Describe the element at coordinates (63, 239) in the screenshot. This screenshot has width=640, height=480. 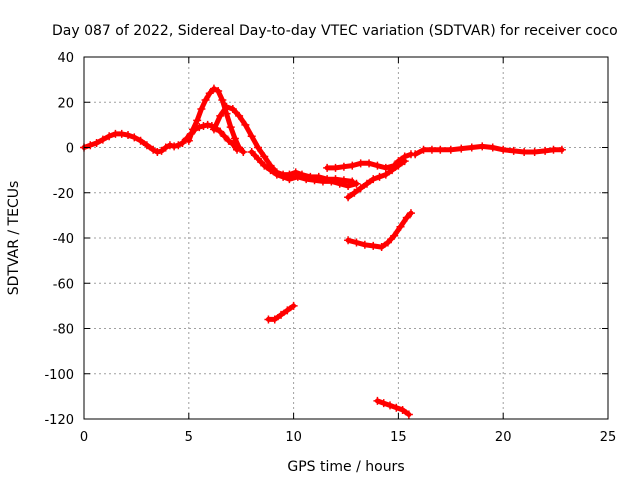
I see `y-tick-label: -40` at that location.